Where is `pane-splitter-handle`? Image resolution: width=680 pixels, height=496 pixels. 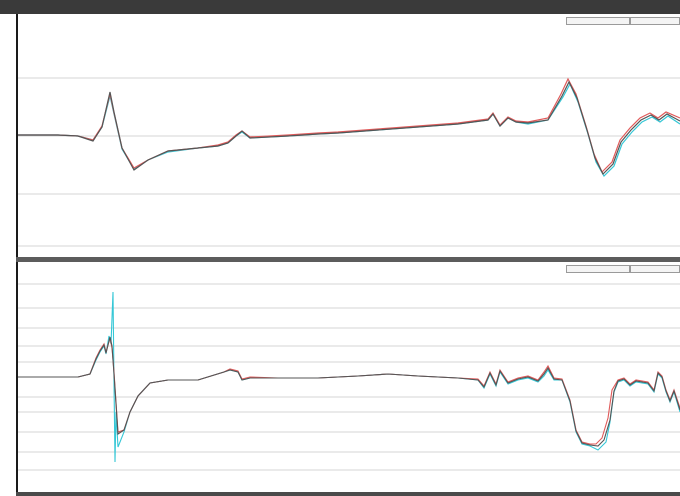 pane-splitter-handle is located at coordinates (348, 259).